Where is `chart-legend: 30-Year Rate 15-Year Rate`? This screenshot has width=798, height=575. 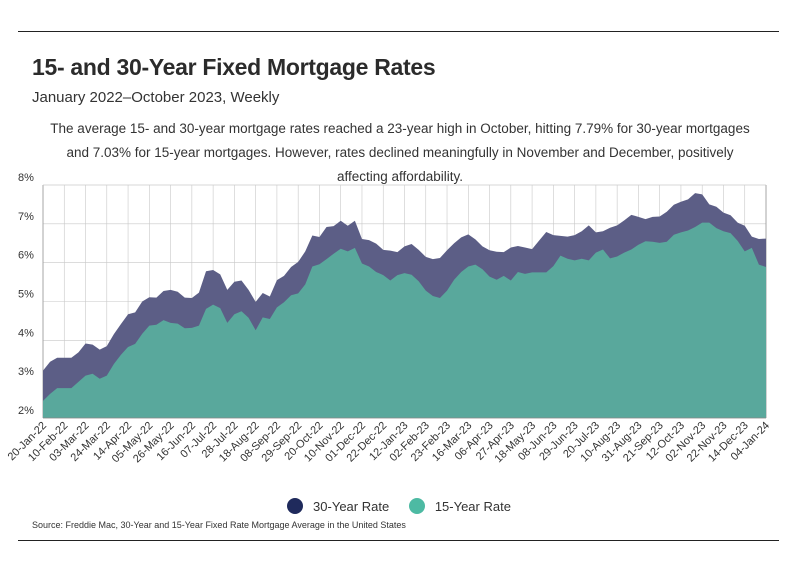 chart-legend: 30-Year Rate 15-Year Rate is located at coordinates (399, 507).